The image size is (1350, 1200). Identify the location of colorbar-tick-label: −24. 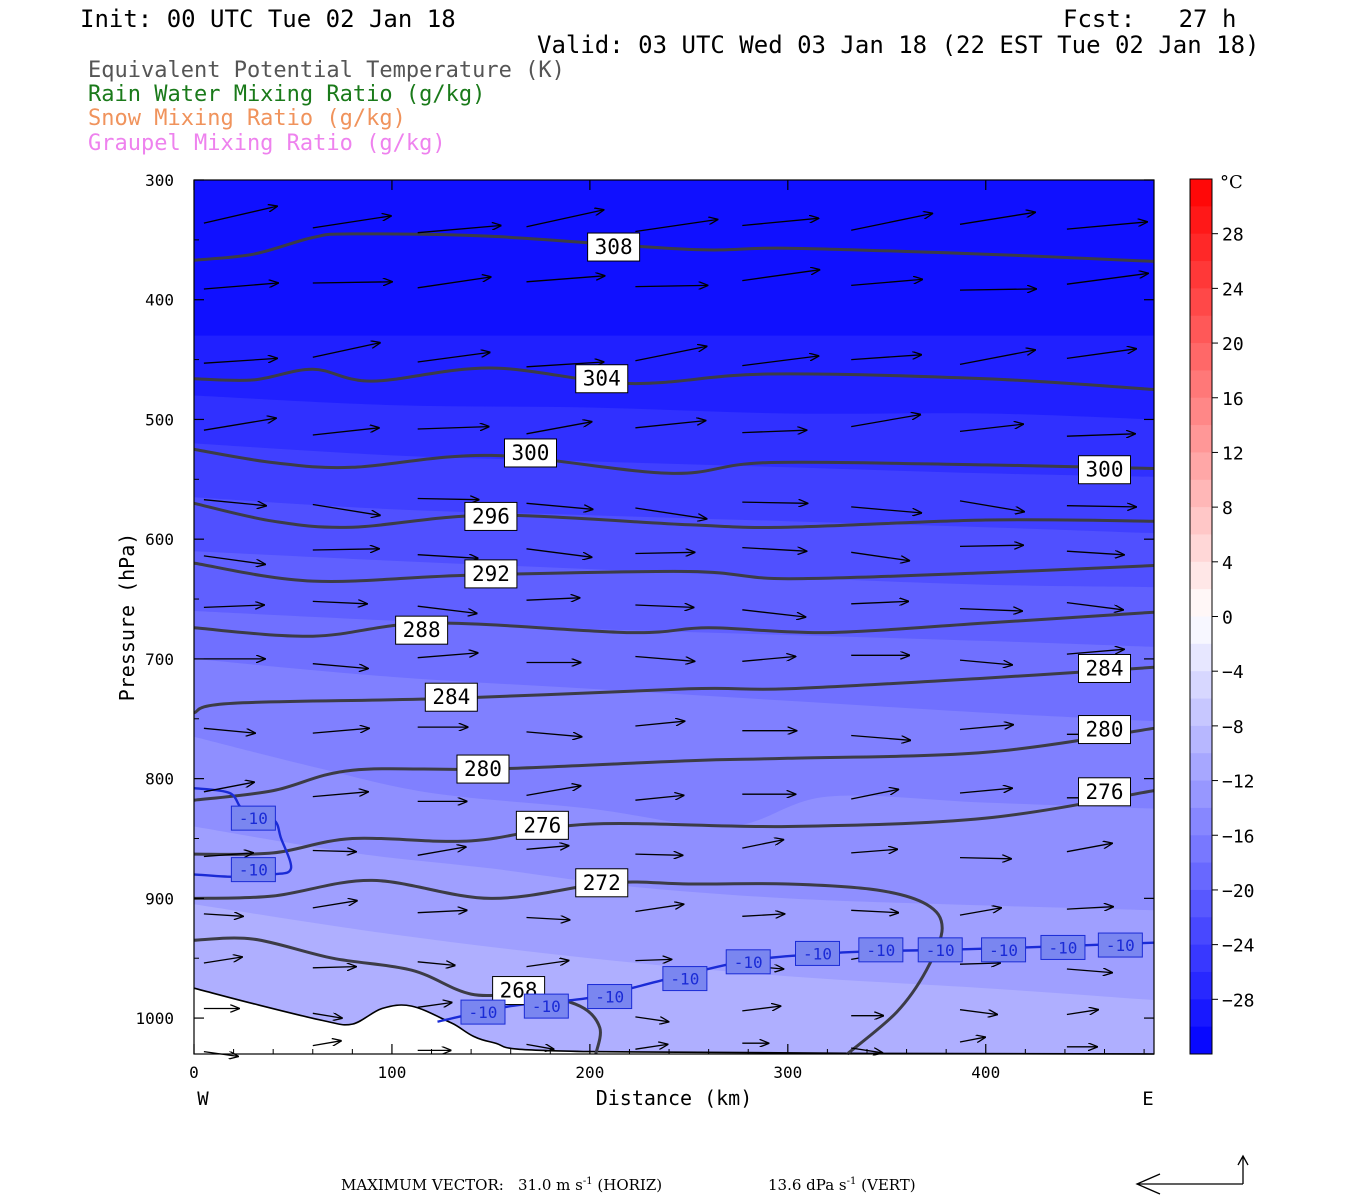
(1238, 946).